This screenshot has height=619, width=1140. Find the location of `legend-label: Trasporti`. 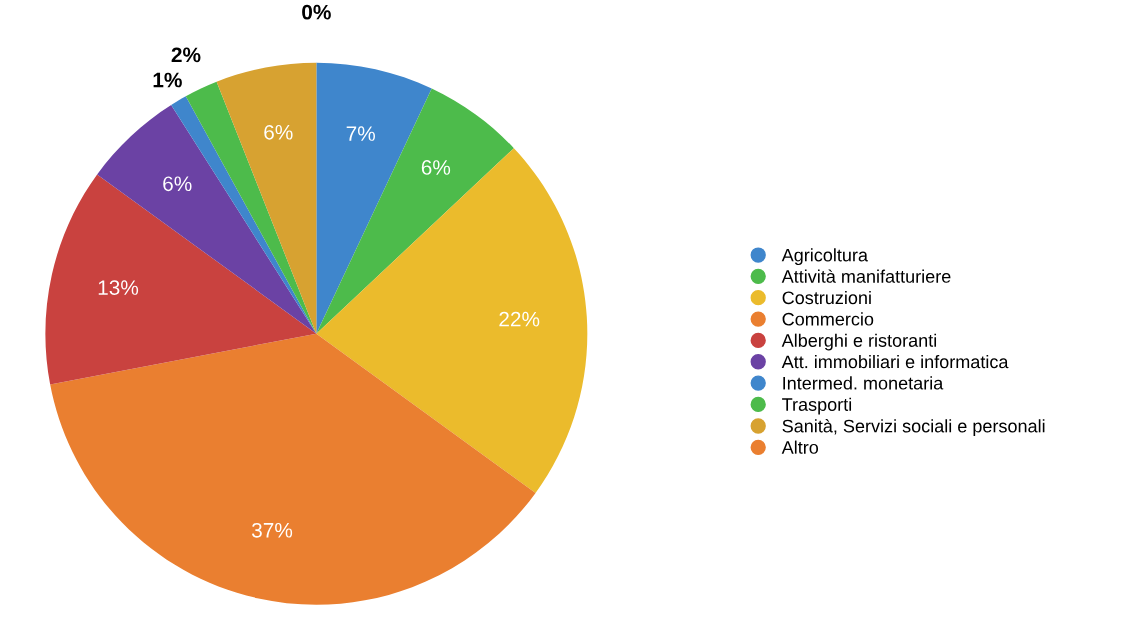

legend-label: Trasporti is located at coordinates (817, 406).